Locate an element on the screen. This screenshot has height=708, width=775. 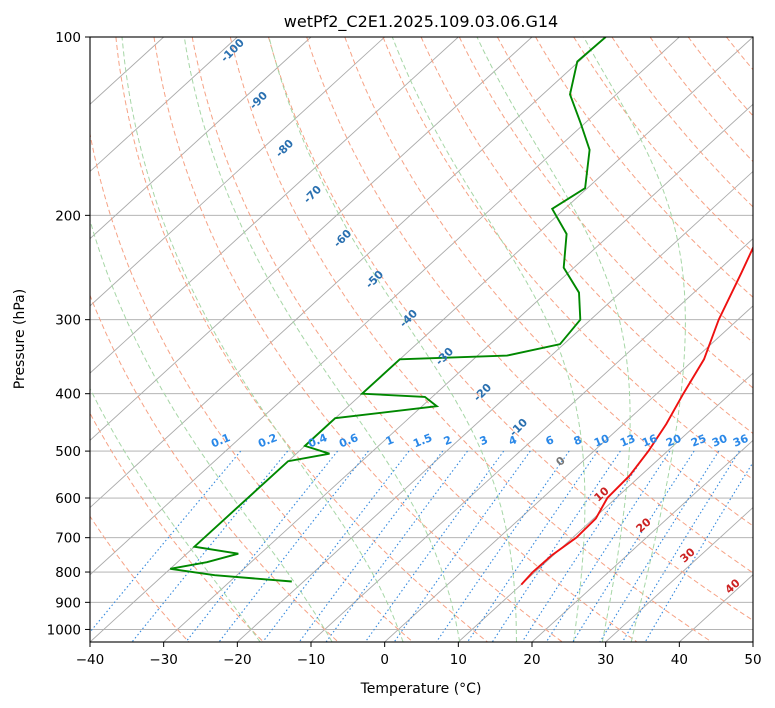
x-tick-label: 50 is located at coordinates (752, 660).